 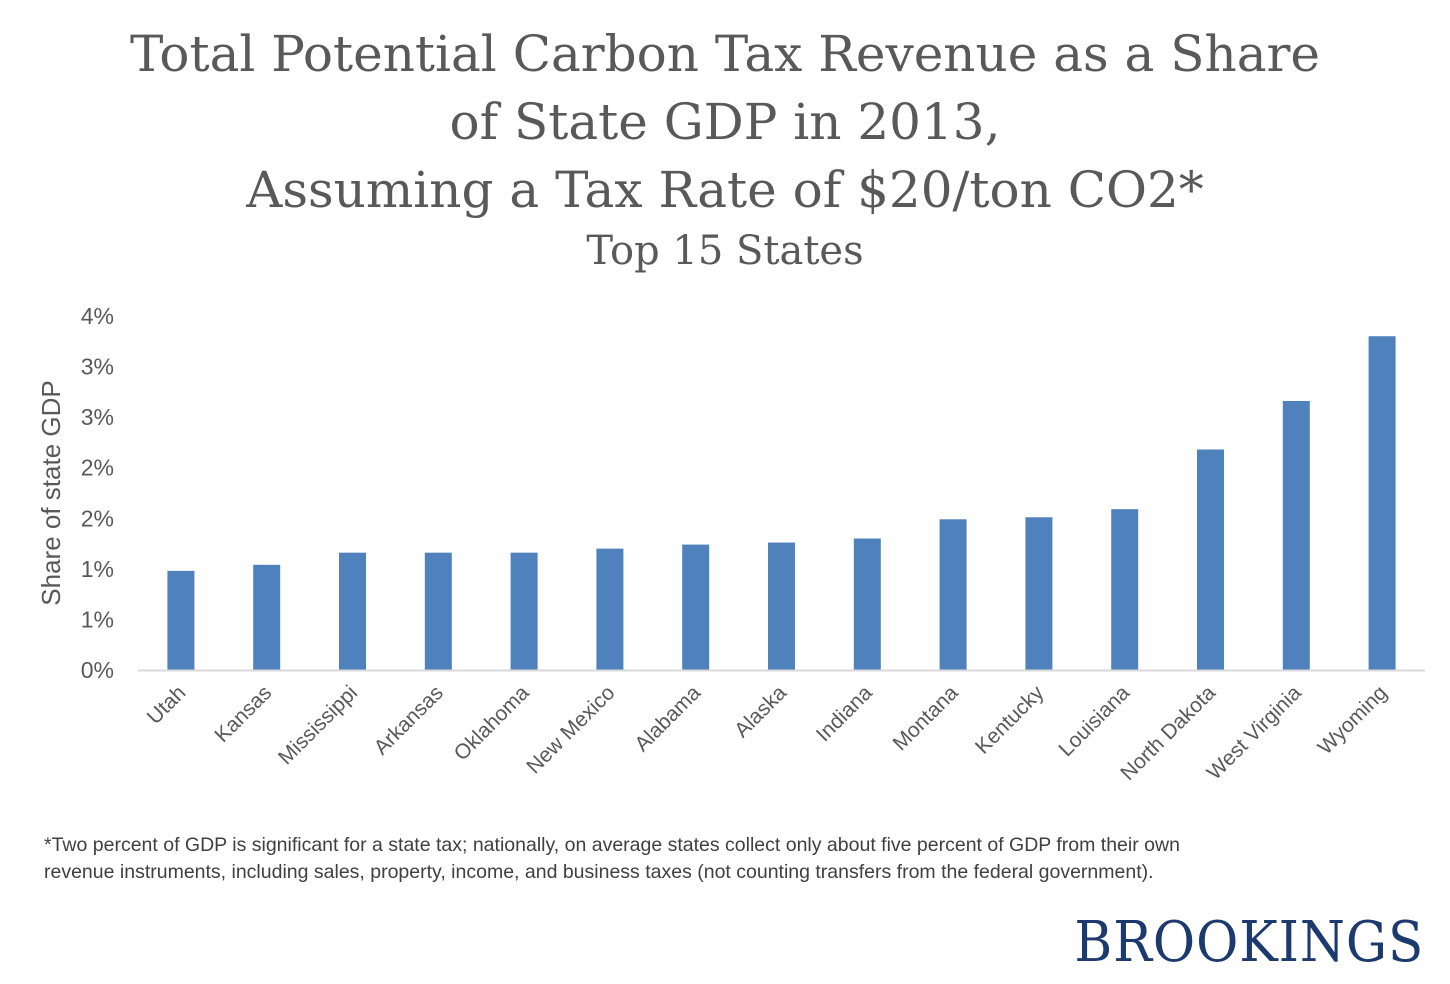 I want to click on bar-north-dakota, so click(x=1210, y=559).